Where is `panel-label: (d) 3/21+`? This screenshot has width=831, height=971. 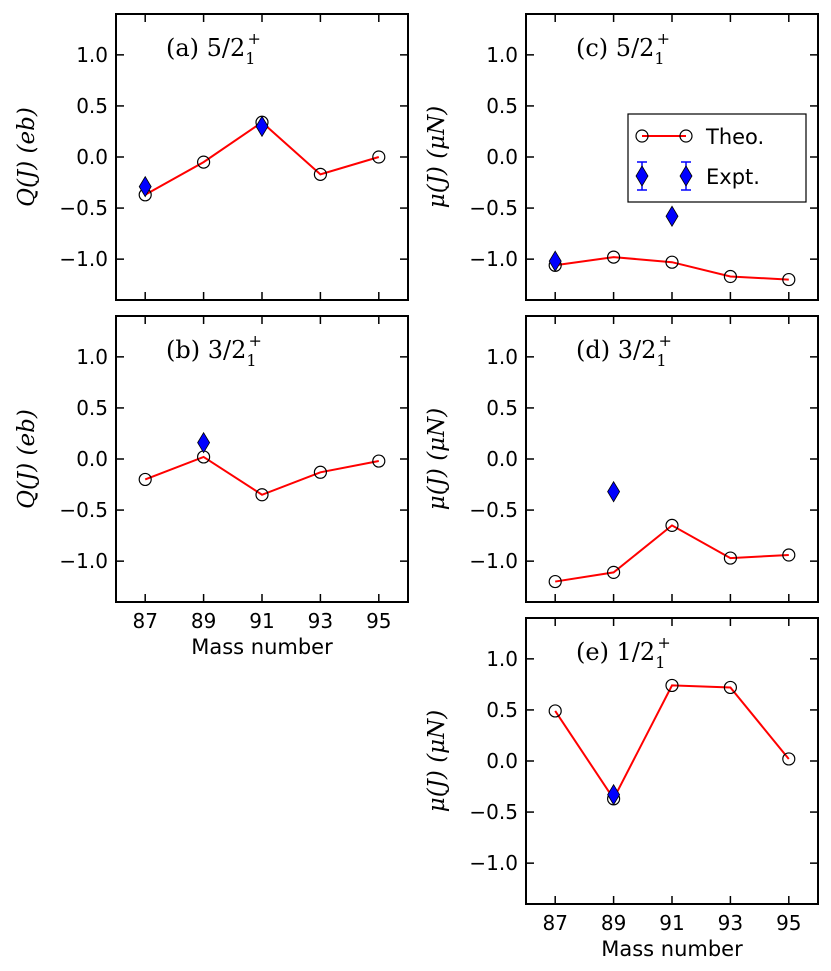
panel-label: (d) 3/21+ is located at coordinates (624, 350).